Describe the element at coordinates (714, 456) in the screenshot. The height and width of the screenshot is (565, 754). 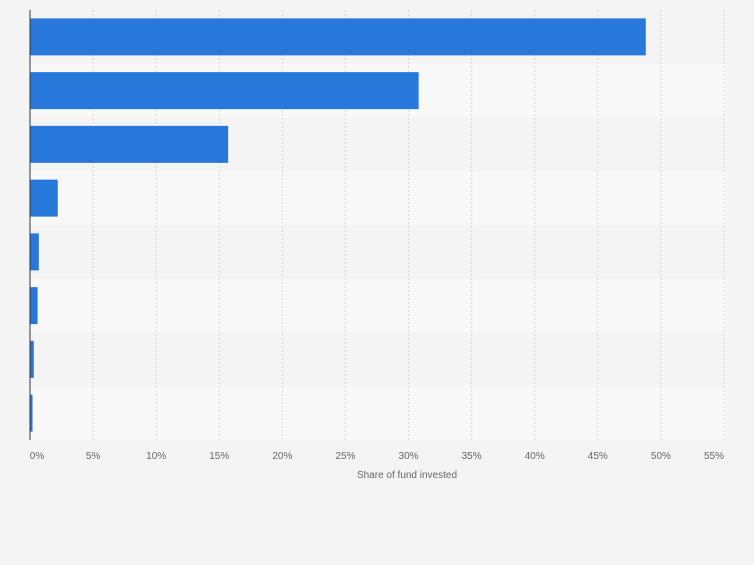
I see `x-tick-label: 55%` at that location.